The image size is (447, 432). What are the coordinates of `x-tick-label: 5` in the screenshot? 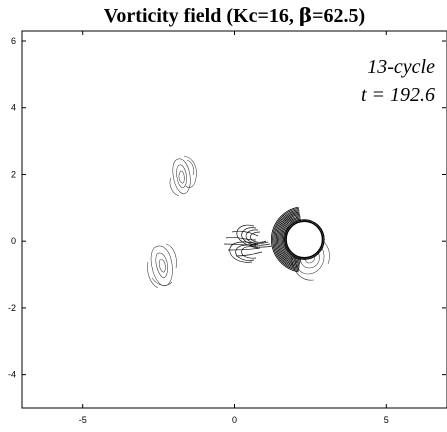 It's located at (386, 420).